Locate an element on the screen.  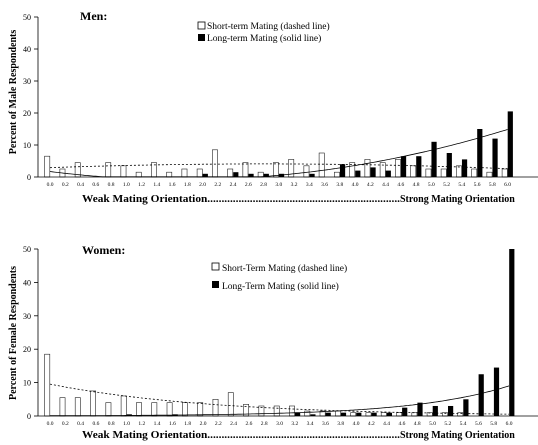
men-x-tick-label: 2.0 is located at coordinates (202, 185).